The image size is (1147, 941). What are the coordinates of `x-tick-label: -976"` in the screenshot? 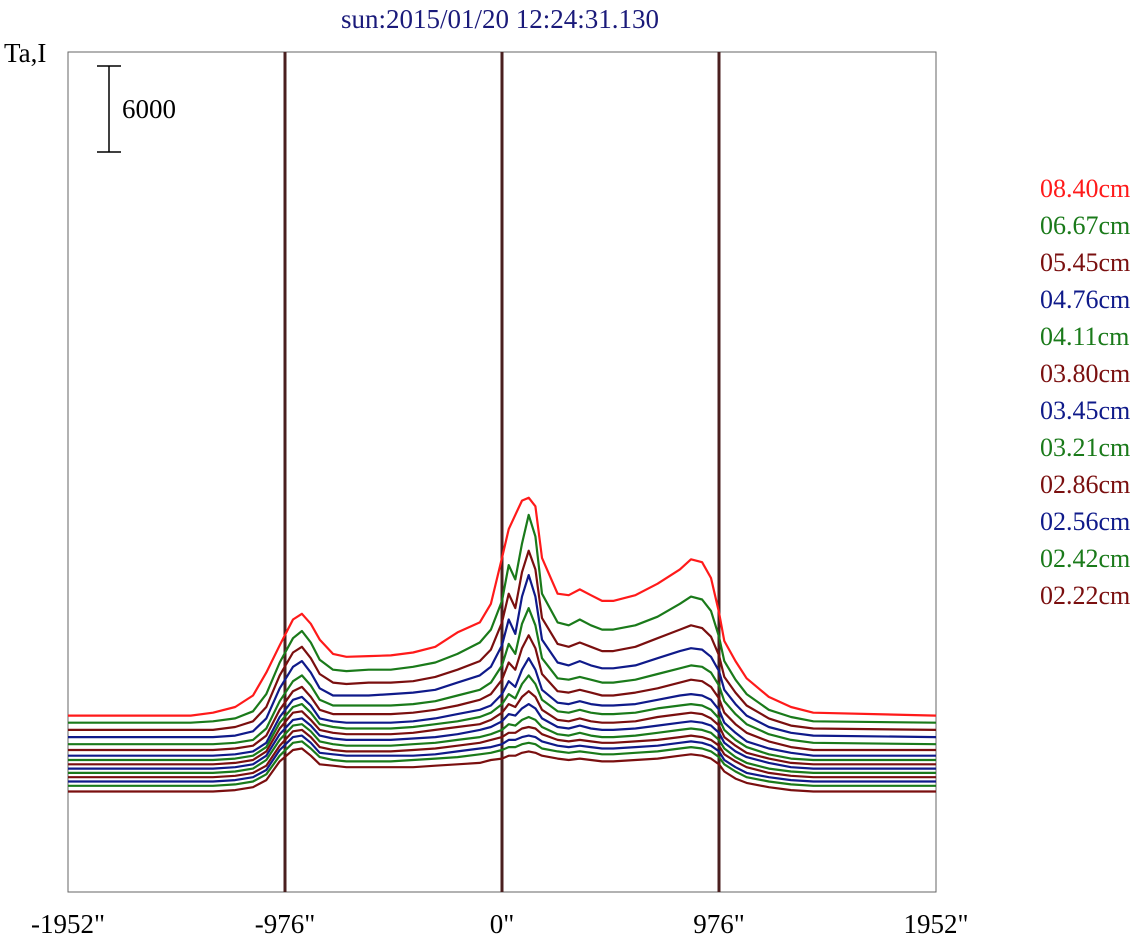 It's located at (285, 924).